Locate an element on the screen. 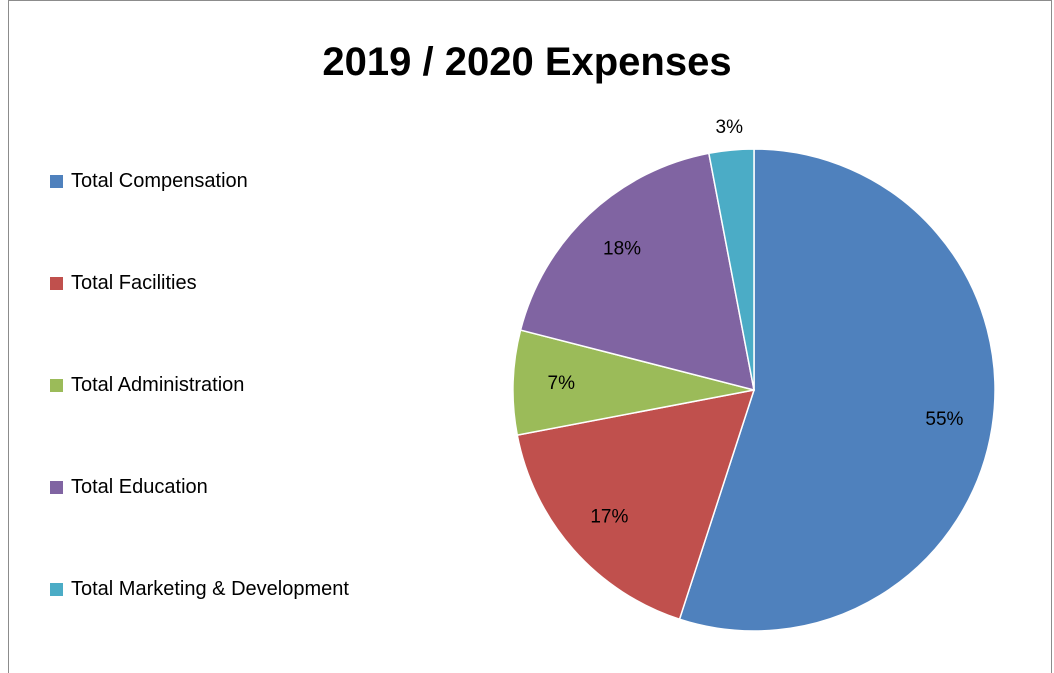  legend-item-facilities: Total Facilities is located at coordinates (123, 283).